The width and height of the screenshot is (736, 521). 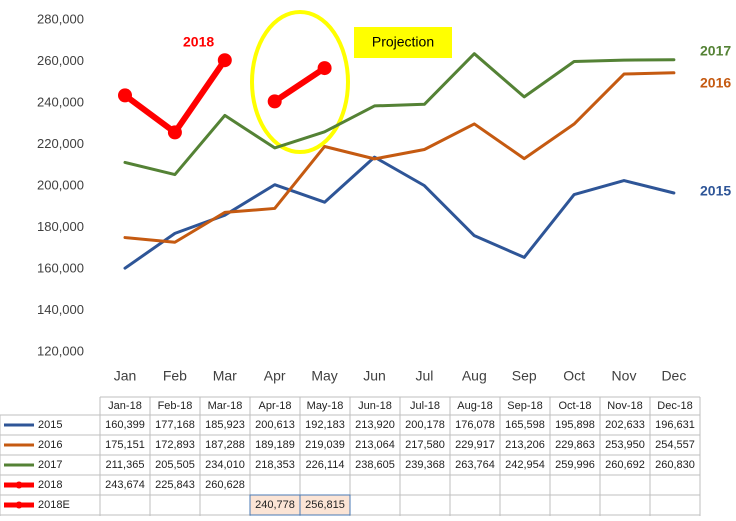 What do you see at coordinates (125, 425) in the screenshot?
I see `table-cell: 160,399` at bounding box center [125, 425].